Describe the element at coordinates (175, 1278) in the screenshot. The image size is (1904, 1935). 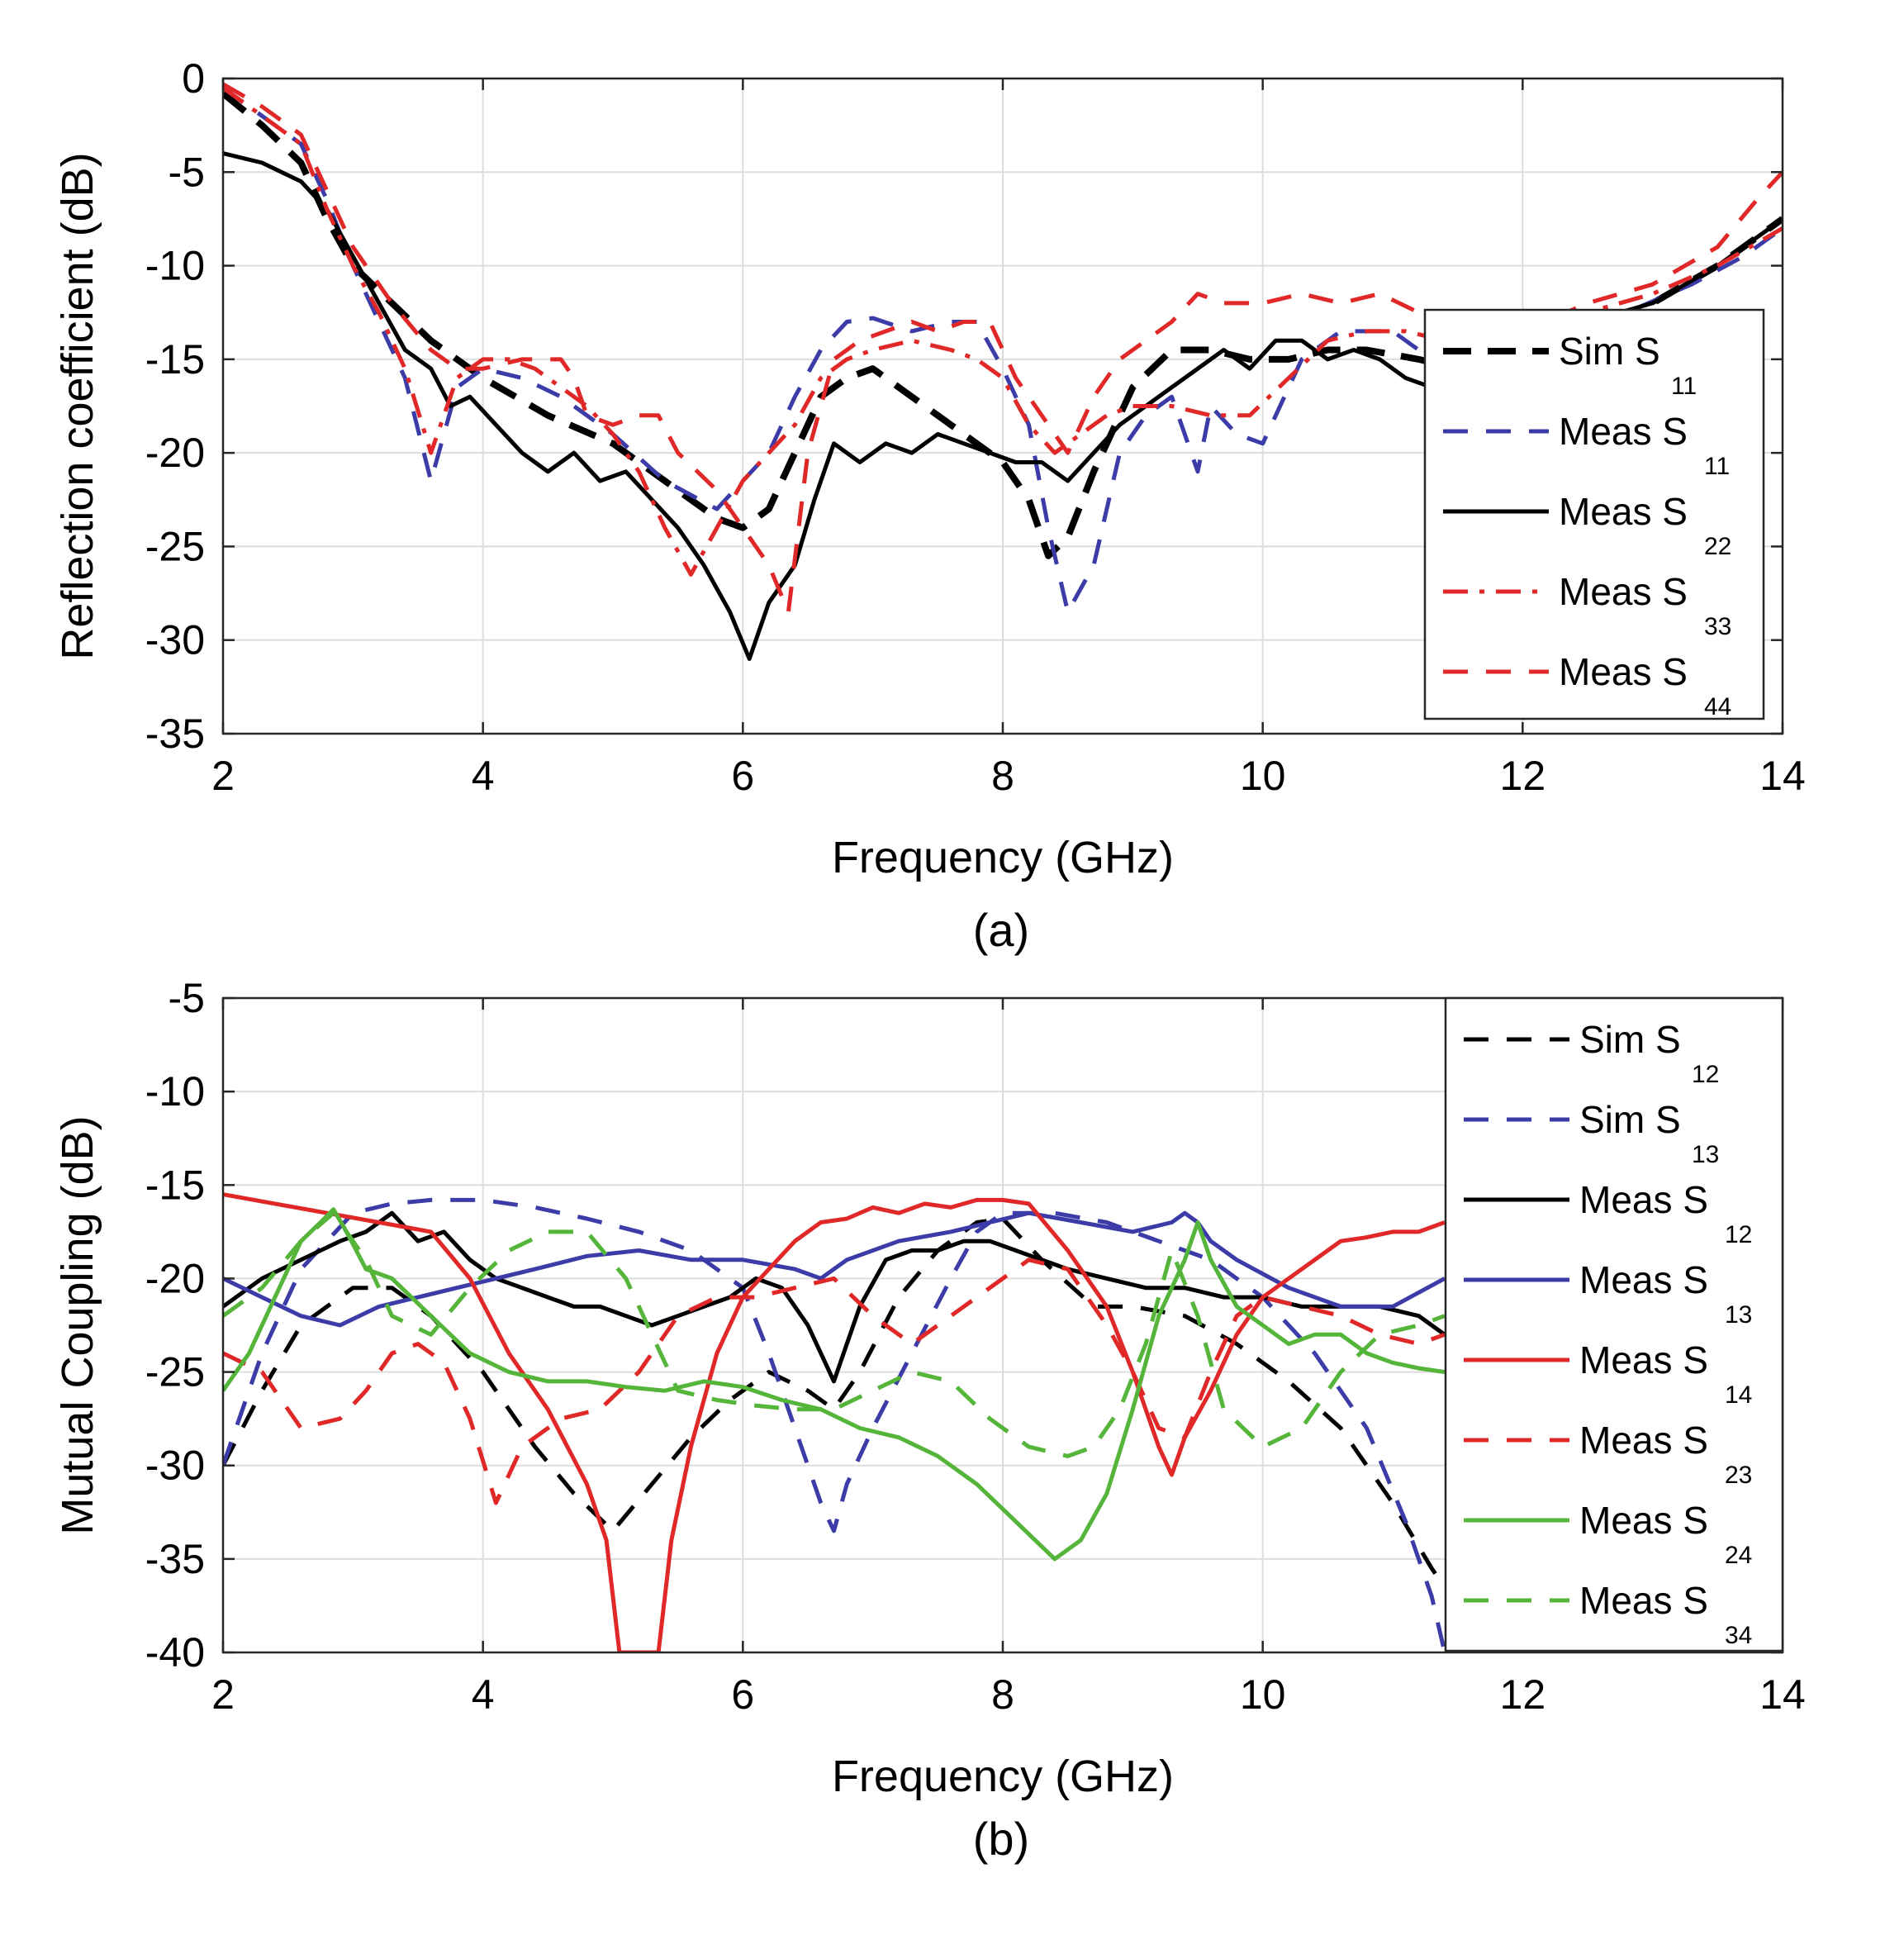
I see `chart-b-ytick-label: -20` at that location.